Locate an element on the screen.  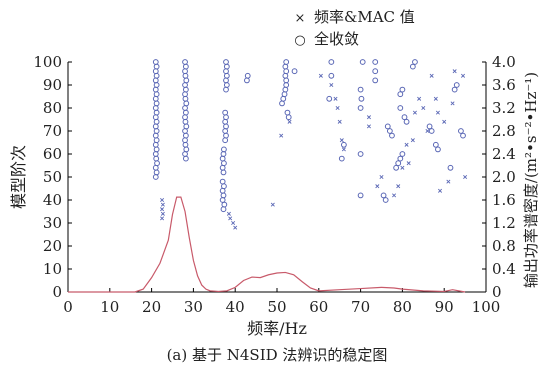
x-tick-label: 40 is located at coordinates (235, 307).